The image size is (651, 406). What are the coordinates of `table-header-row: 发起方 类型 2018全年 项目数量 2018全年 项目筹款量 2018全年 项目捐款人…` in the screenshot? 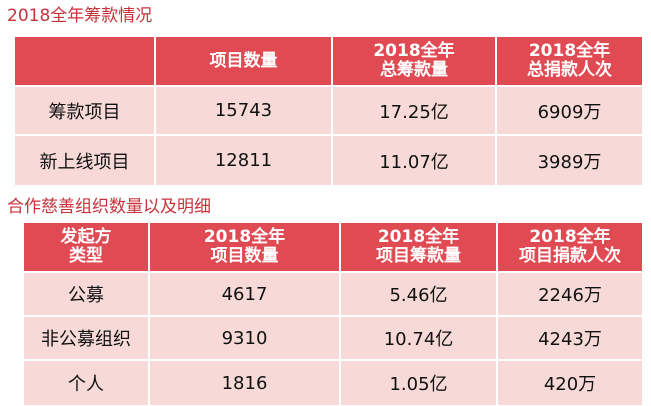 It's located at (333, 248).